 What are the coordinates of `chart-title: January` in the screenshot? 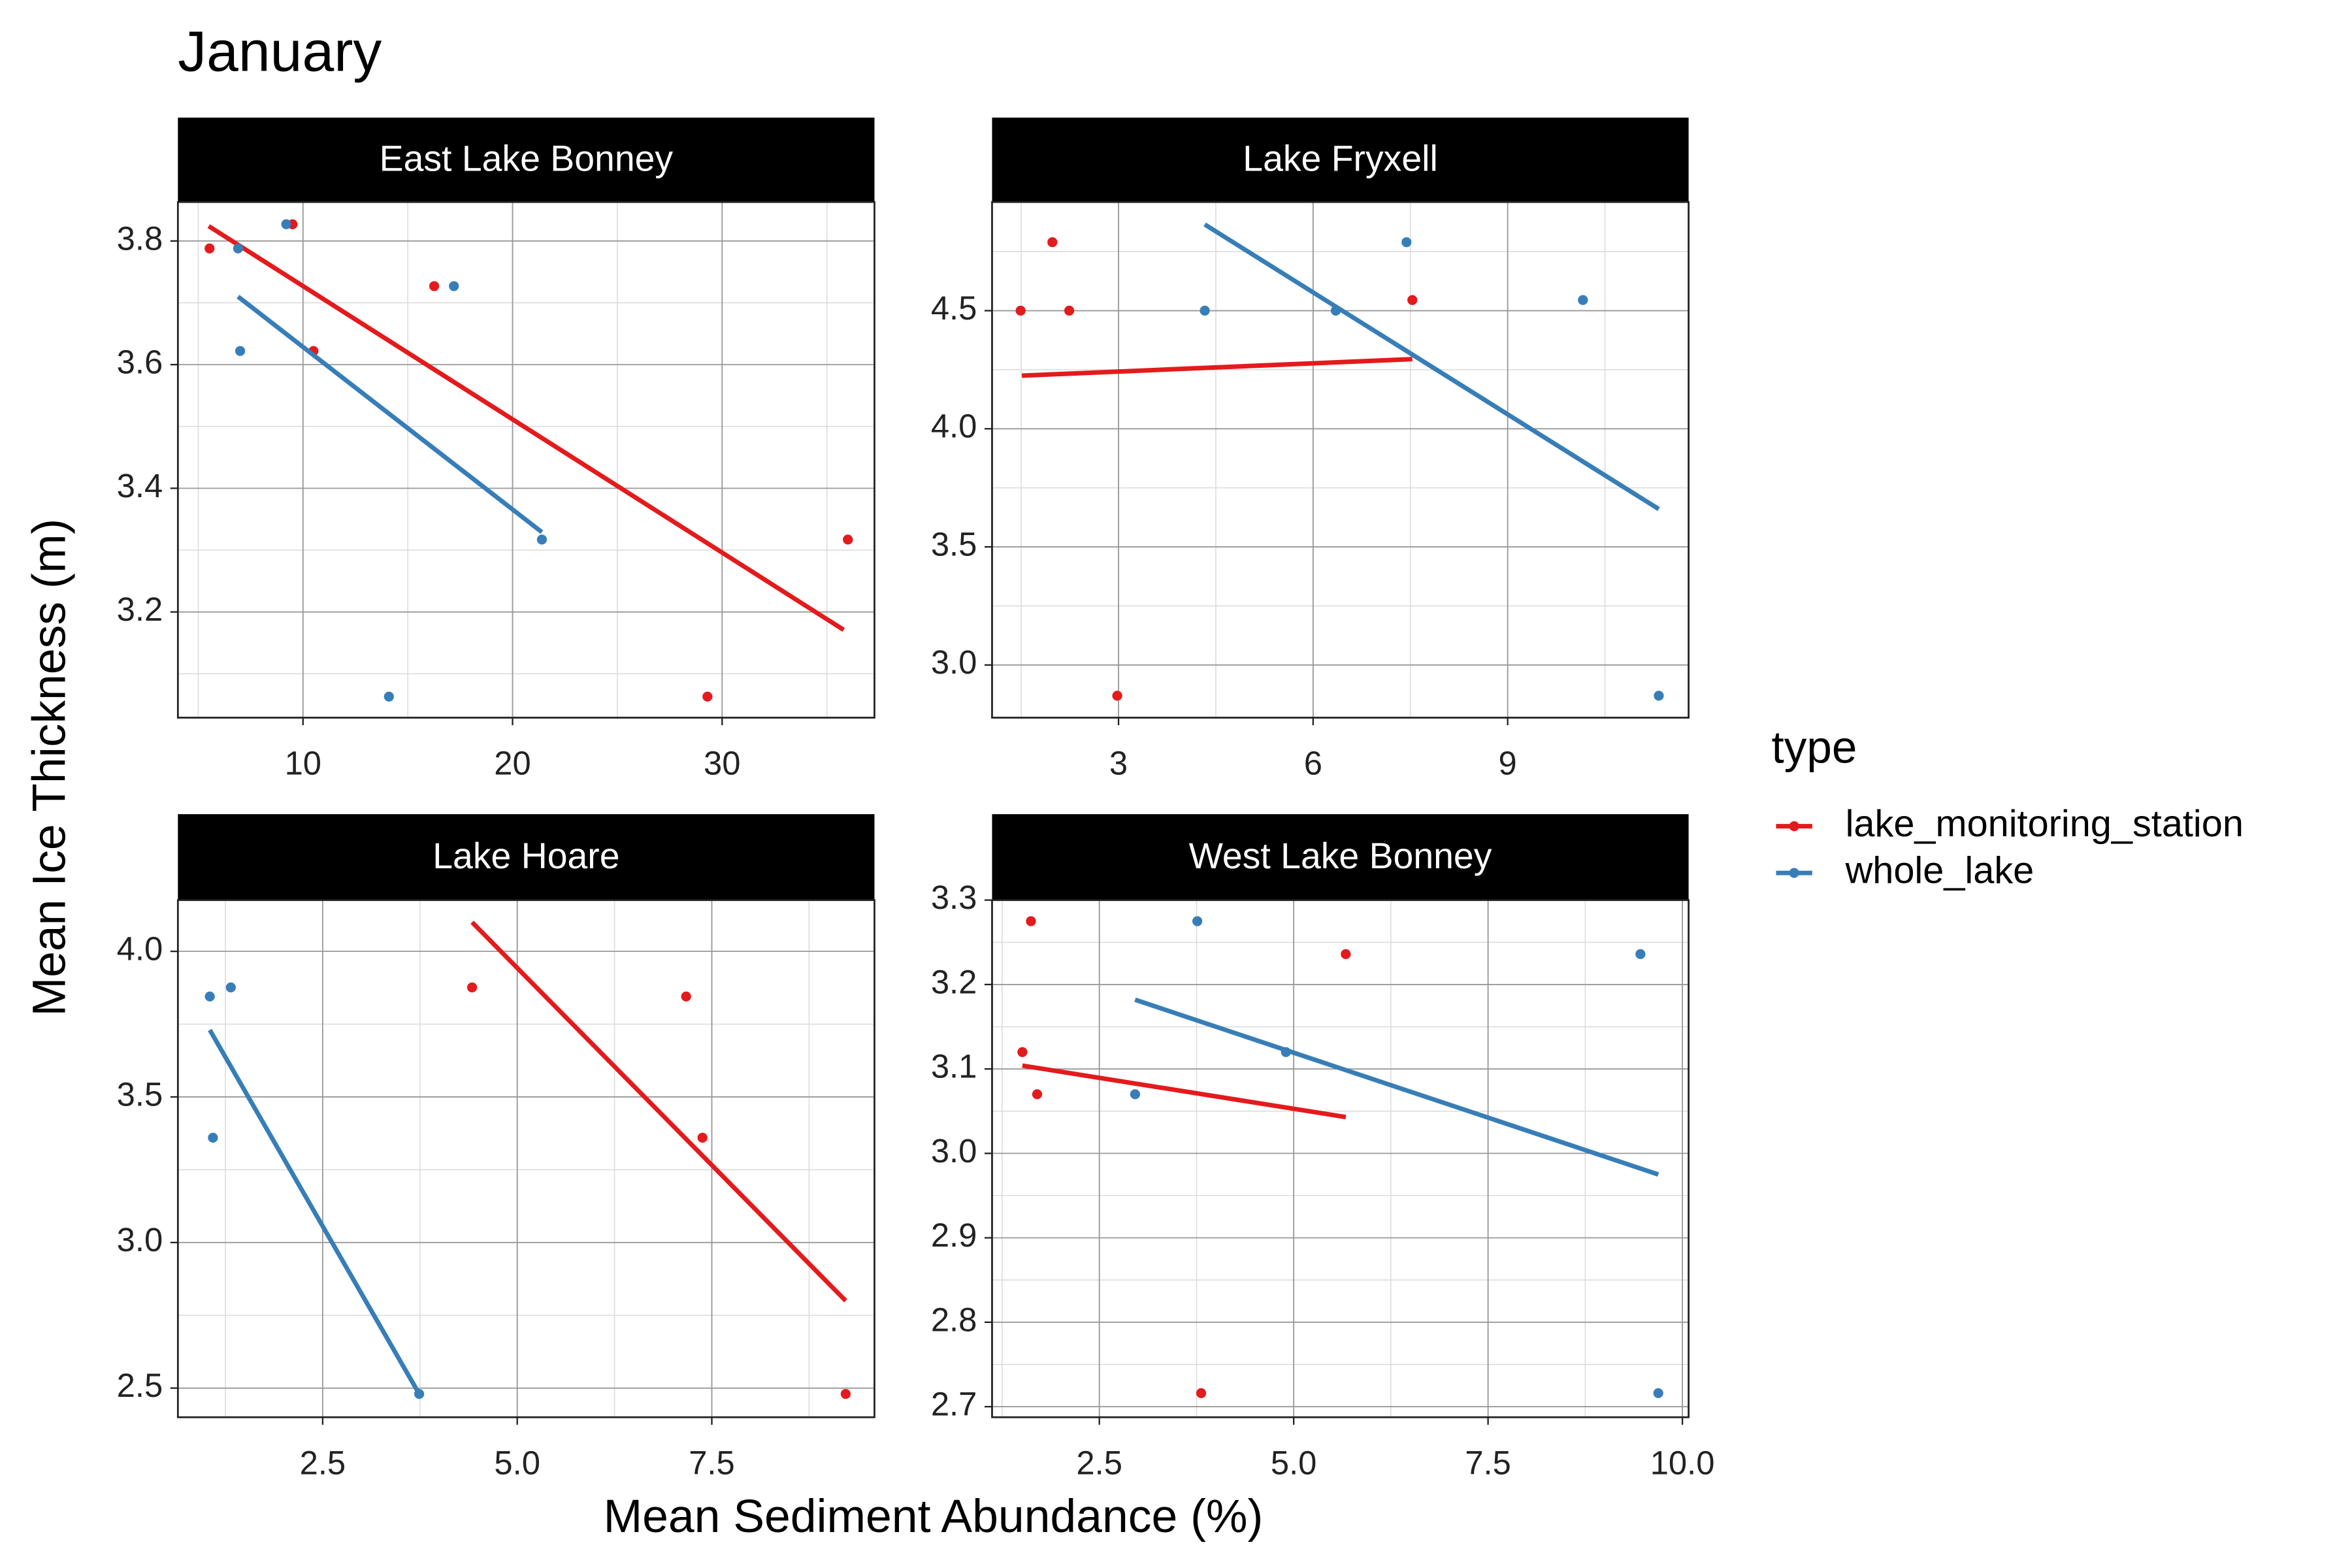 It's located at (280, 52).